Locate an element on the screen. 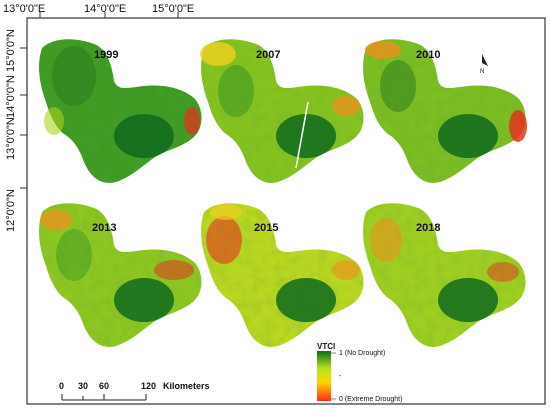 The image size is (550, 413). panel-year-2007: 2007 is located at coordinates (268, 55).